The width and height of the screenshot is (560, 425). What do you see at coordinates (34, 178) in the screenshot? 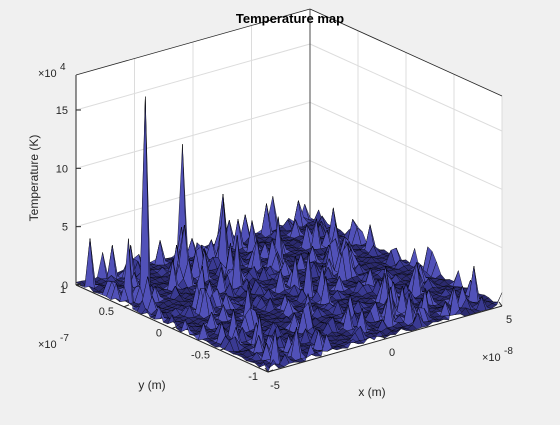
I see `z-axis-label: Temperature (K)` at bounding box center [34, 178].